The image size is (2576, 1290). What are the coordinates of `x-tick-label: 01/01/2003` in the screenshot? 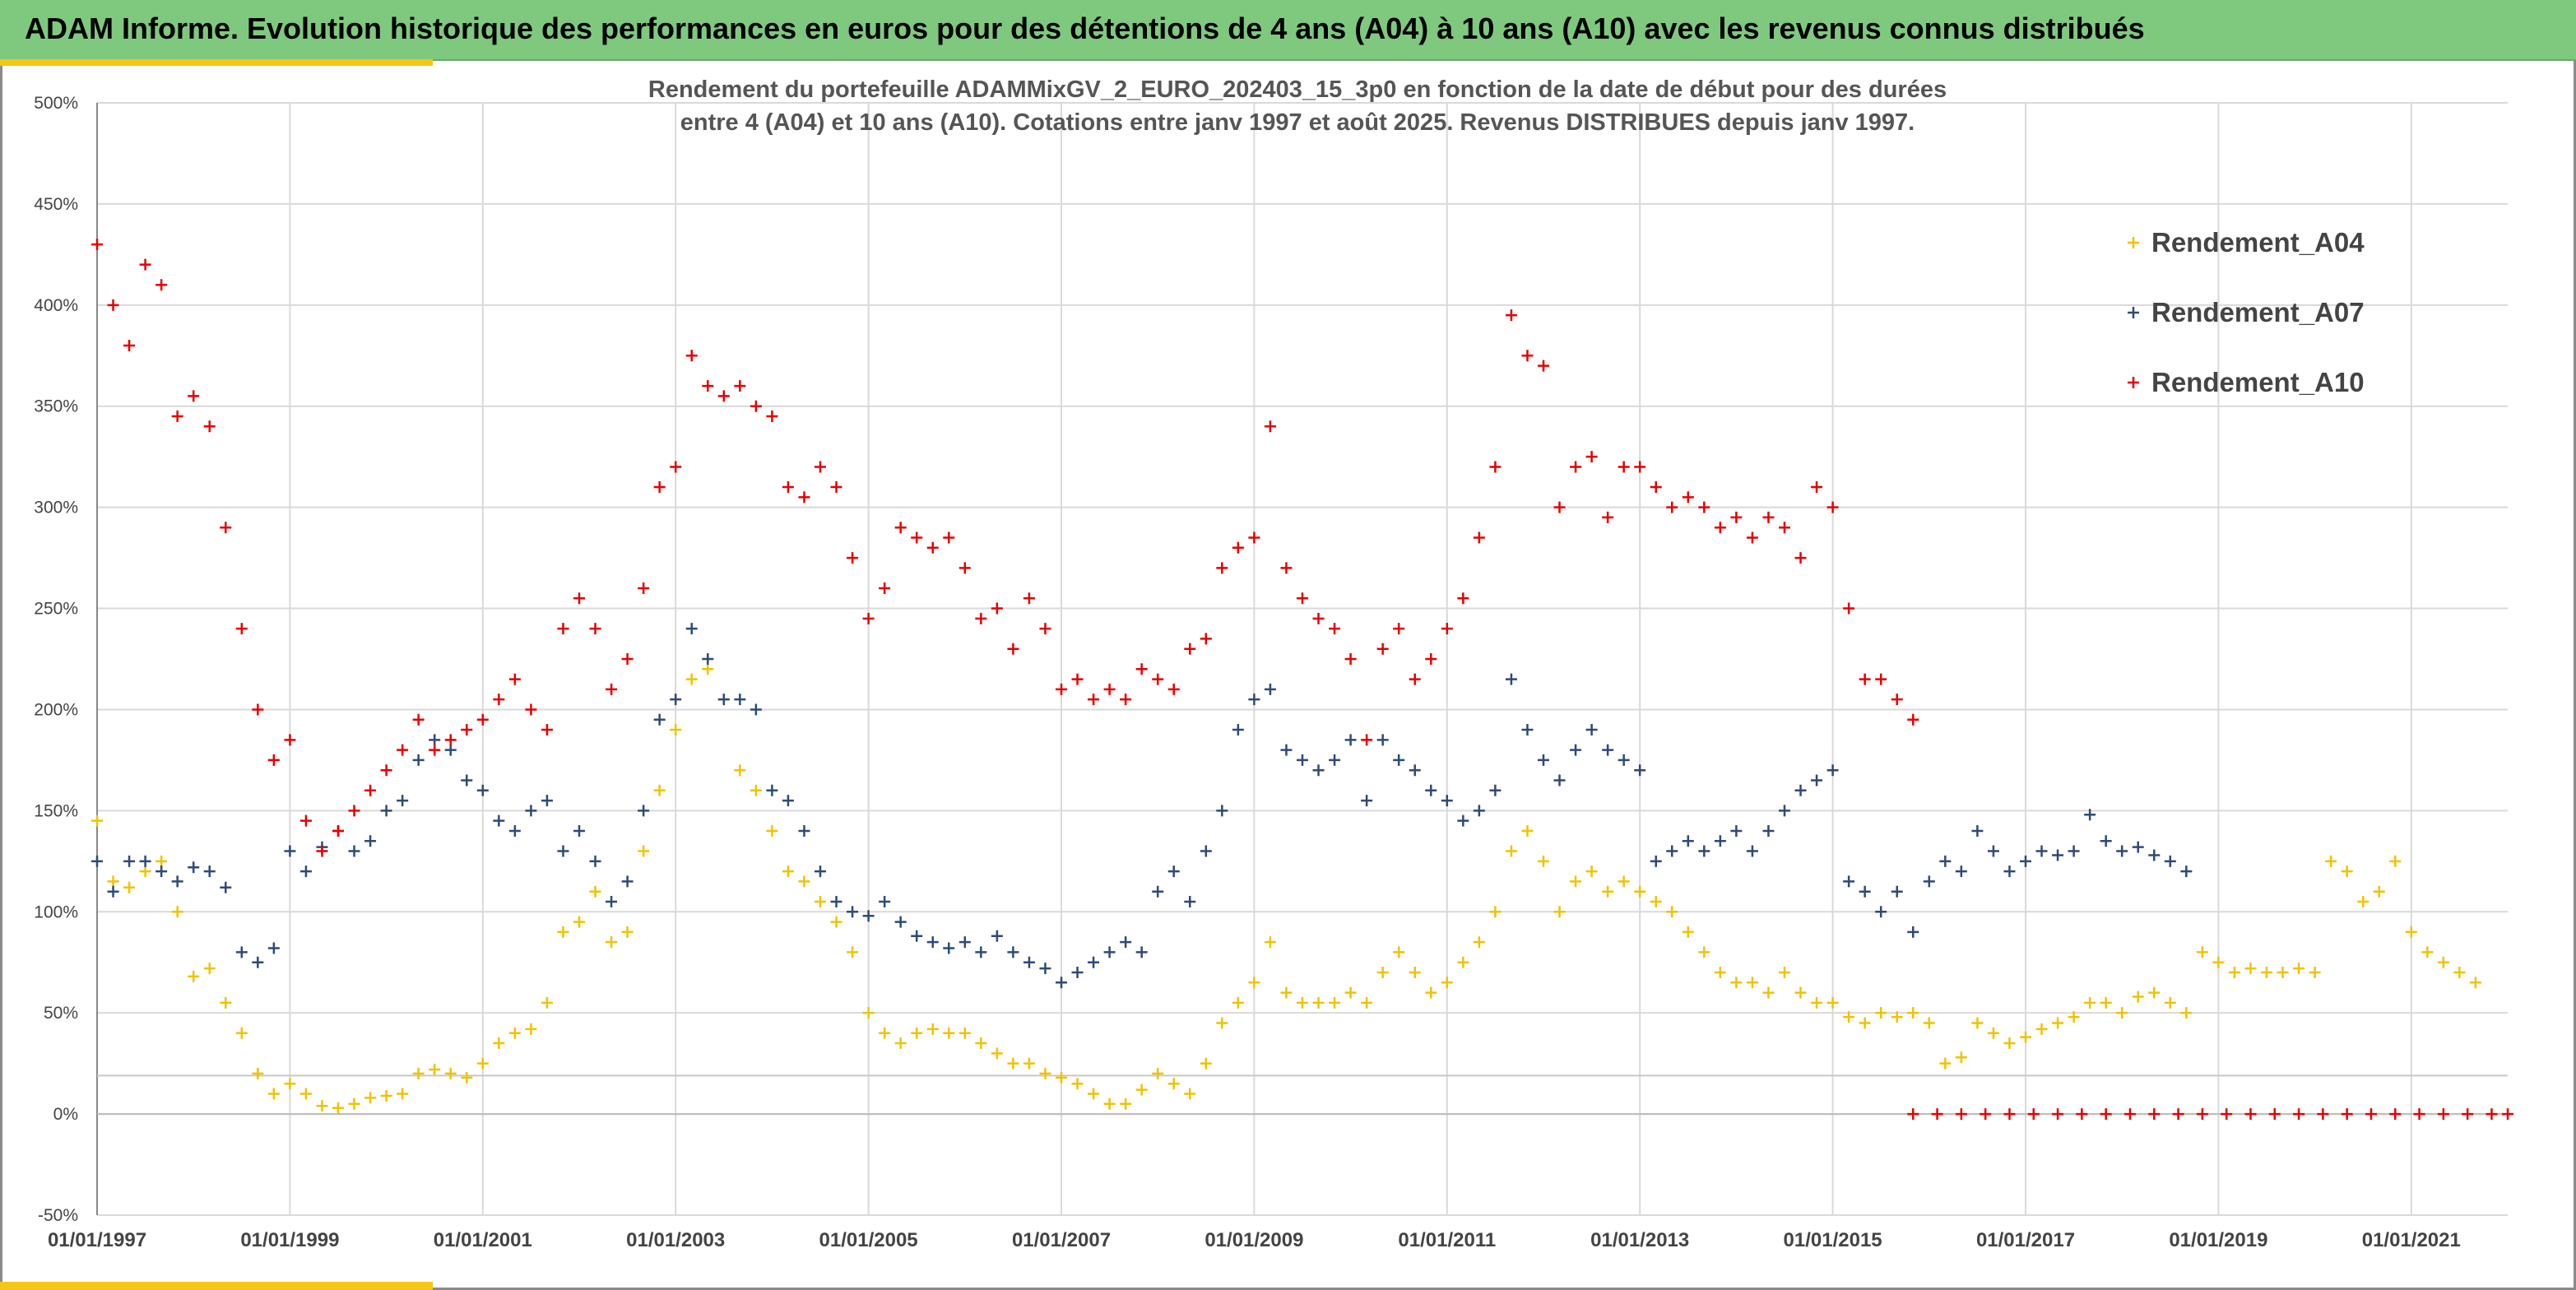 It's located at (676, 1240).